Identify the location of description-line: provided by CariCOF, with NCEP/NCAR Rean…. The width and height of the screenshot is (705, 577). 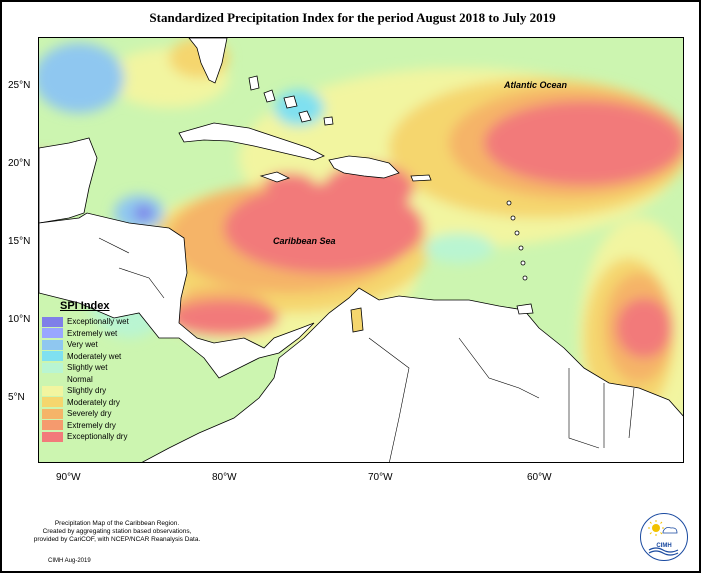
(117, 539).